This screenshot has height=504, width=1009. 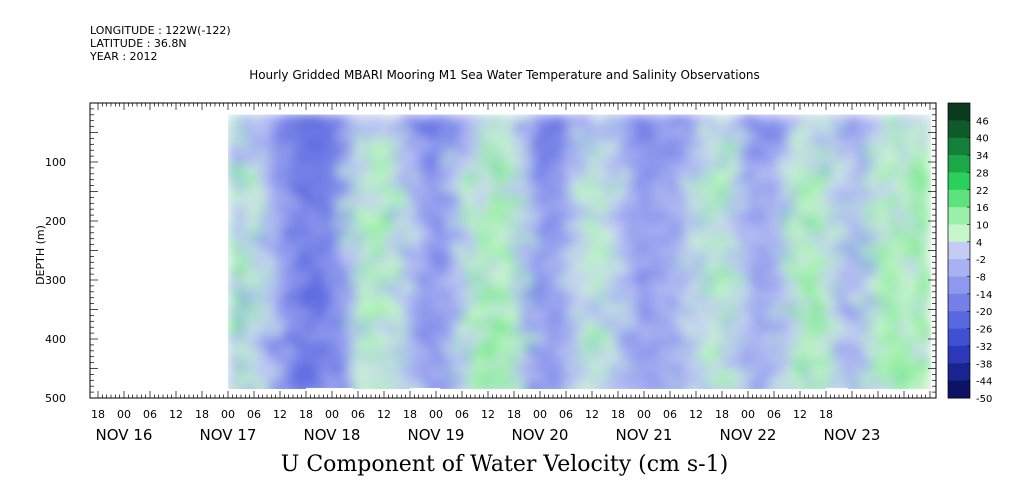 I want to click on colorbar-label: -44, so click(x=984, y=382).